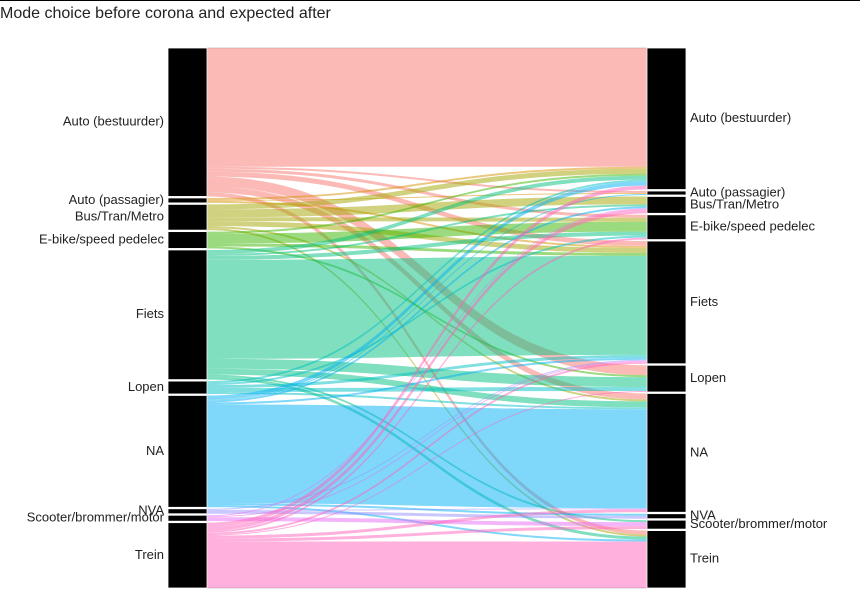  What do you see at coordinates (704, 301) in the screenshot?
I see `node-label-right: Fiets` at bounding box center [704, 301].